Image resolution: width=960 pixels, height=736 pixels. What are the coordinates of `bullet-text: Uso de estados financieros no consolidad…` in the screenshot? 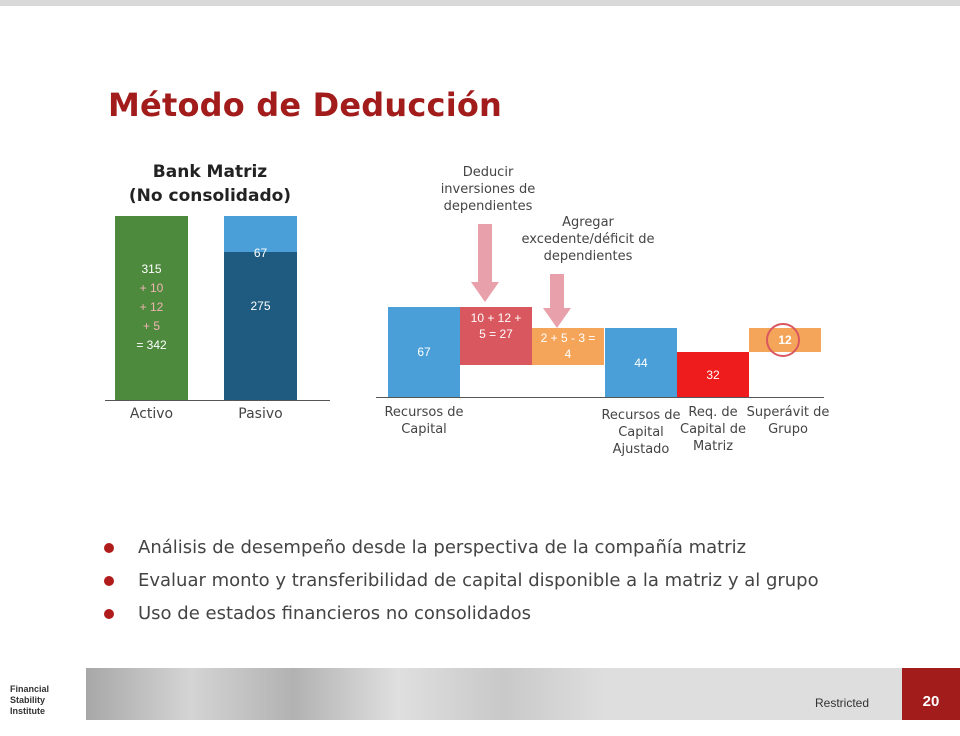 It's located at (334, 613).